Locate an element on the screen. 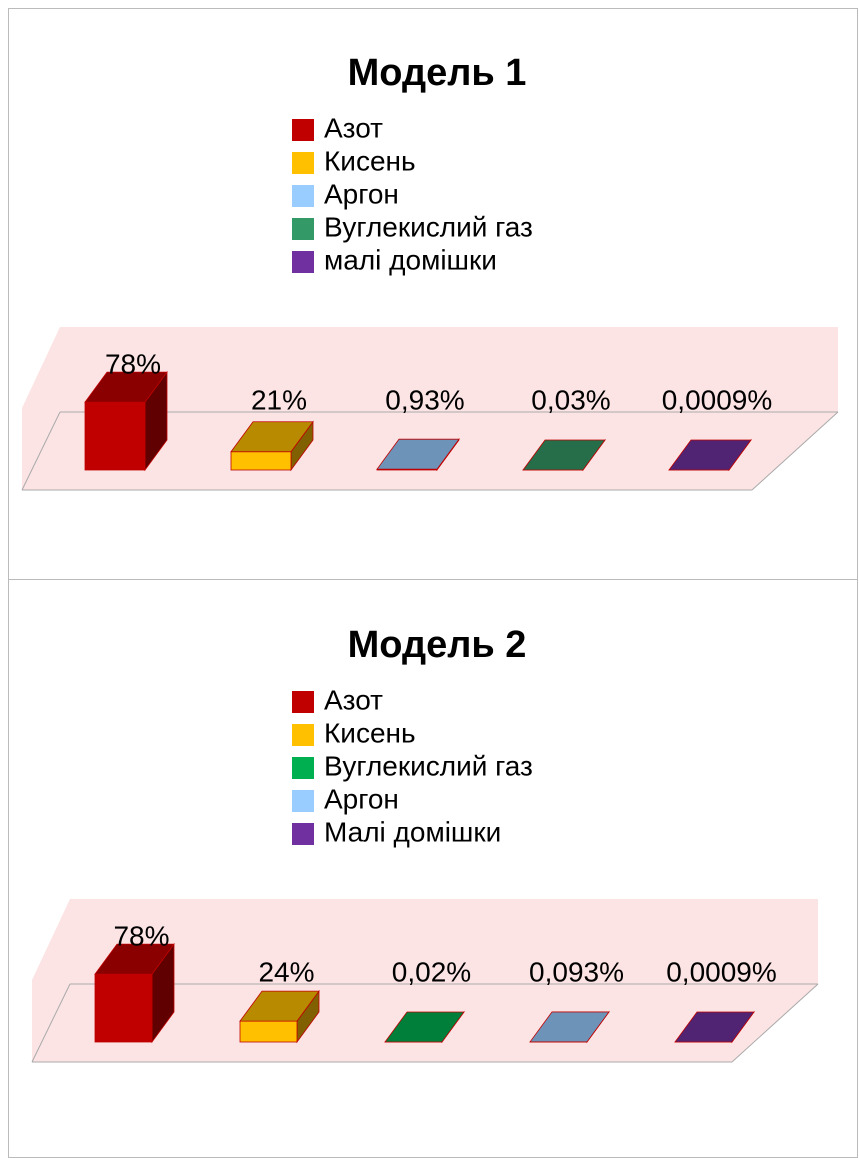  data-label: 0,93% is located at coordinates (424, 399).